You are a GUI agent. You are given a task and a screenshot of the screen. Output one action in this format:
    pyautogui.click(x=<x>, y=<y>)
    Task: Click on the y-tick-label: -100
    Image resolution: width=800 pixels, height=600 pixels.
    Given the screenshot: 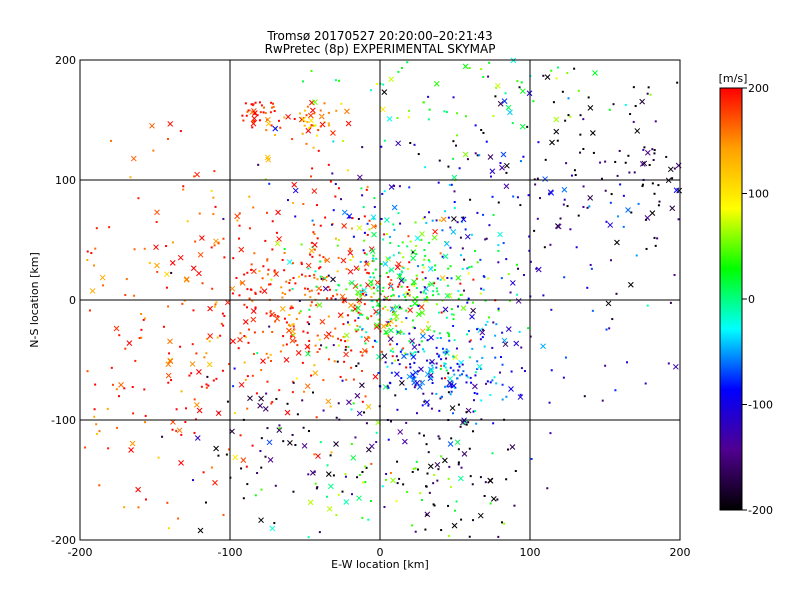 What is the action you would take?
    pyautogui.click(x=63, y=420)
    